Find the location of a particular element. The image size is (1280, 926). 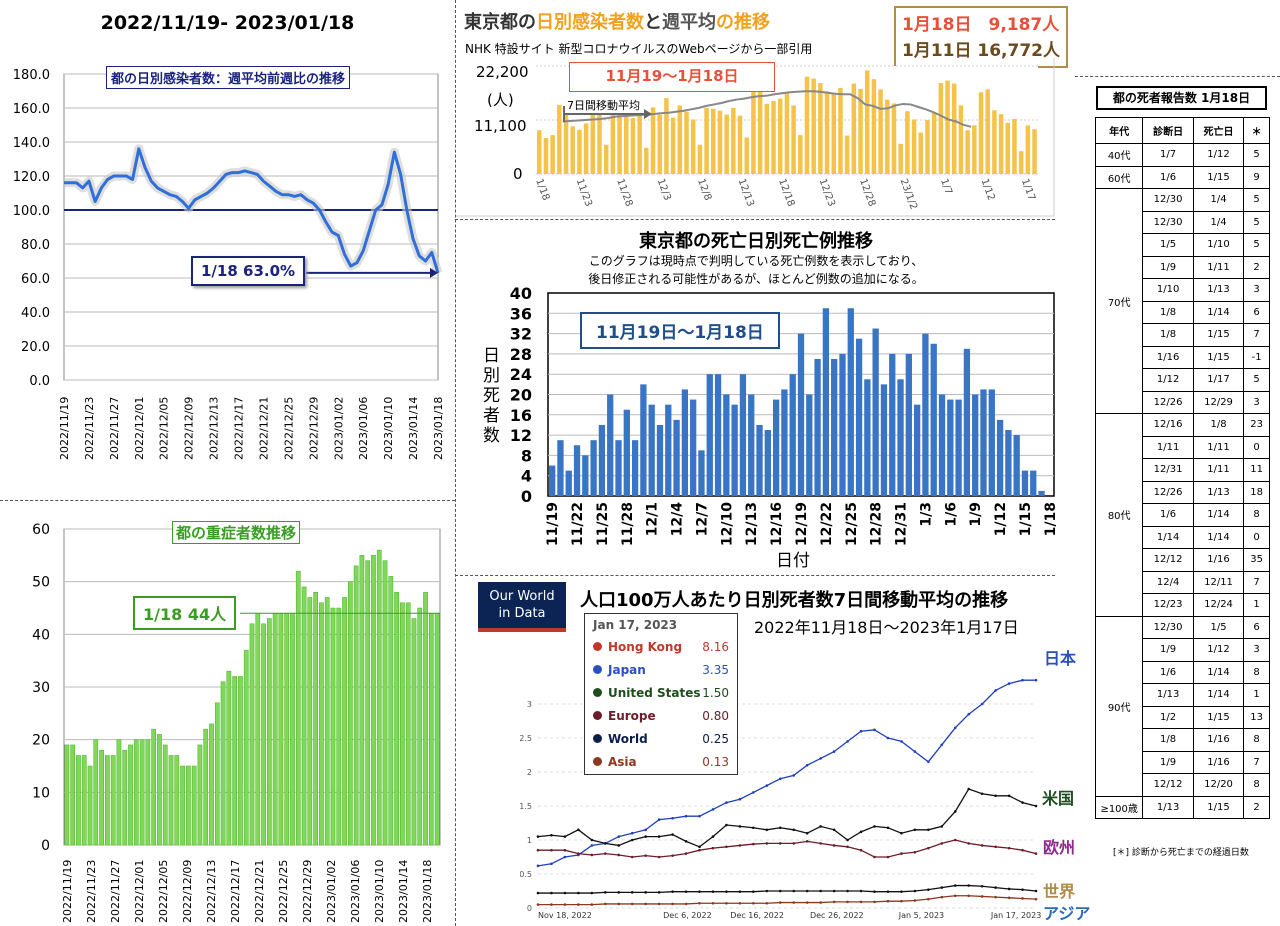

table-cell: 2 is located at coordinates (1256, 807).